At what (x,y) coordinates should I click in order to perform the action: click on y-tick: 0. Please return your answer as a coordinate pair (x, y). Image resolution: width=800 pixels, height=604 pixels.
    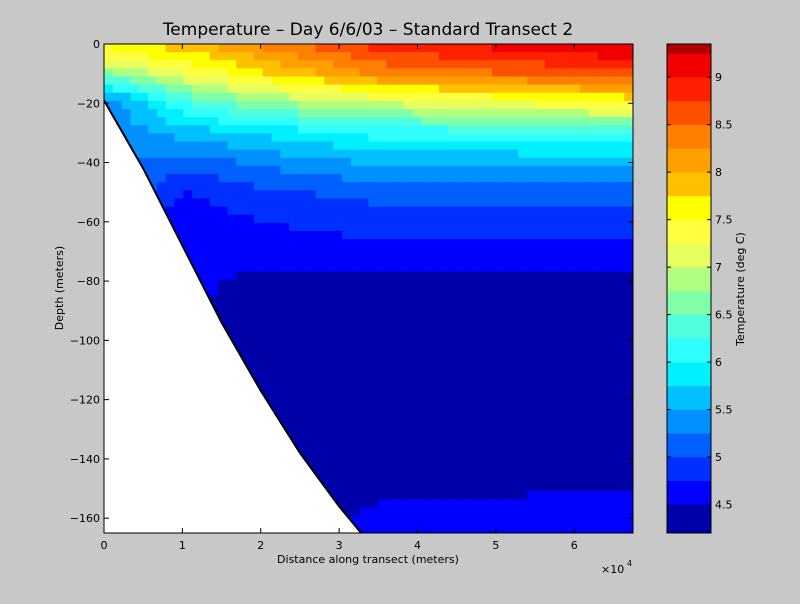
    Looking at the image, I should click on (363, 44).